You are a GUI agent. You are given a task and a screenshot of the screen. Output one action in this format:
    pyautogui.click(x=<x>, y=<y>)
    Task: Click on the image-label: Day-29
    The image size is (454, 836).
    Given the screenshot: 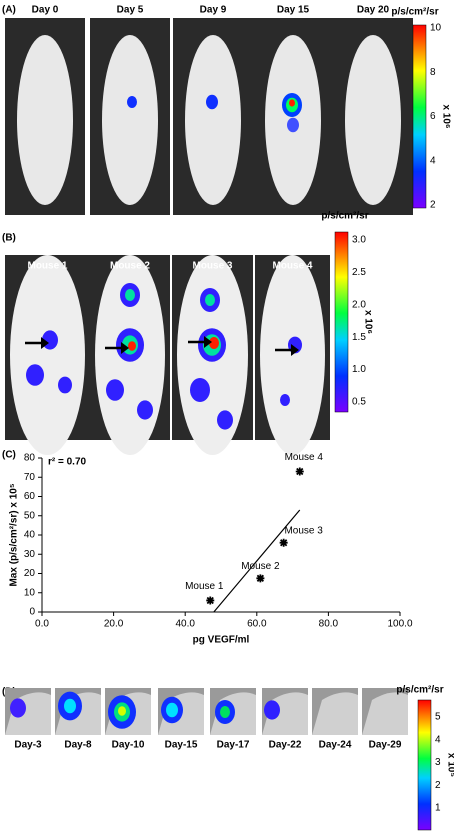 What is the action you would take?
    pyautogui.click(x=385, y=745)
    